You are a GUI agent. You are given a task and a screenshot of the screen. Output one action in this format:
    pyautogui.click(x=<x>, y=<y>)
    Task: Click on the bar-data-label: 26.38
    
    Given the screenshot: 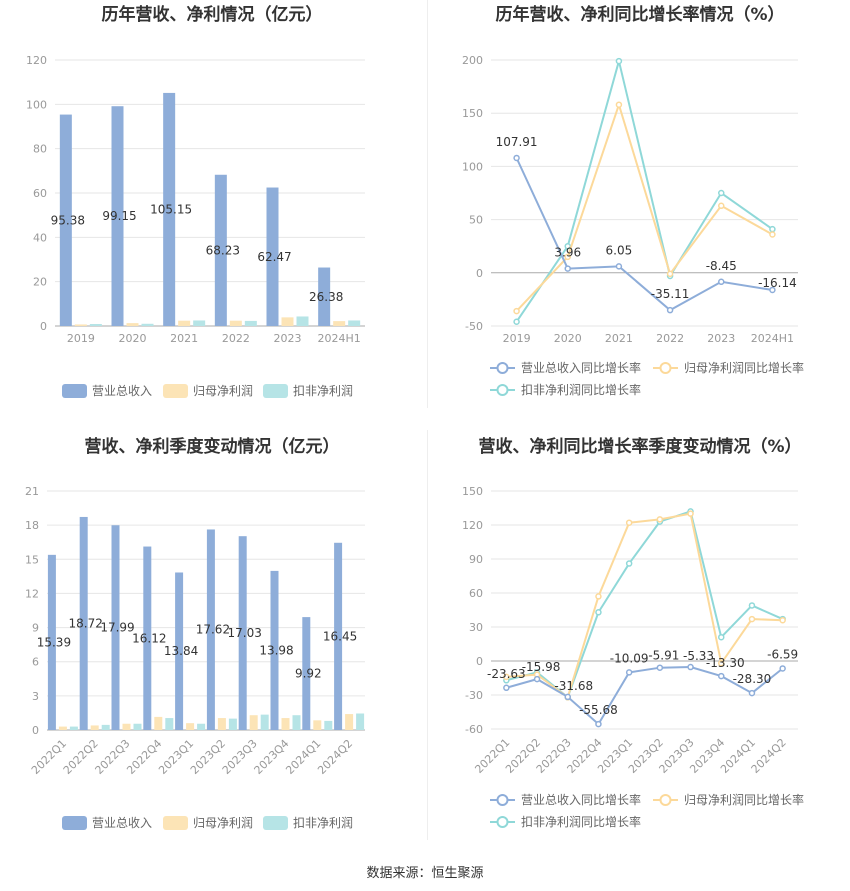 What is the action you would take?
    pyautogui.click(x=326, y=297)
    